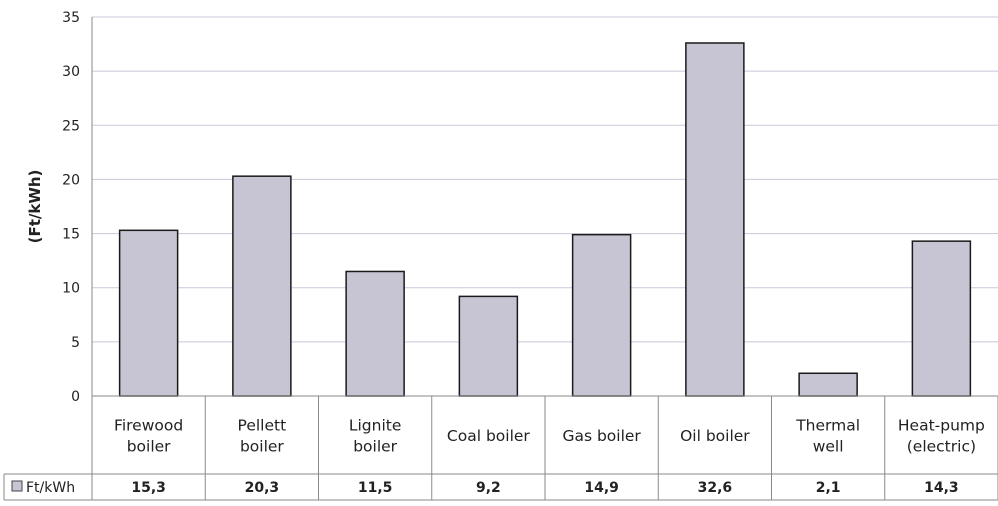  I want to click on y-axis-label: (Ft/kWh), so click(35, 207).